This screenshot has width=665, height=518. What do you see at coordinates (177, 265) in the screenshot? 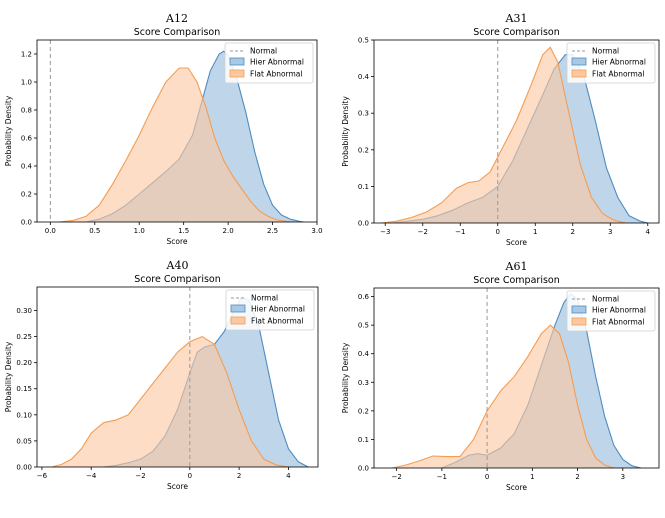
I see `panel-suptitle: A40` at bounding box center [177, 265].